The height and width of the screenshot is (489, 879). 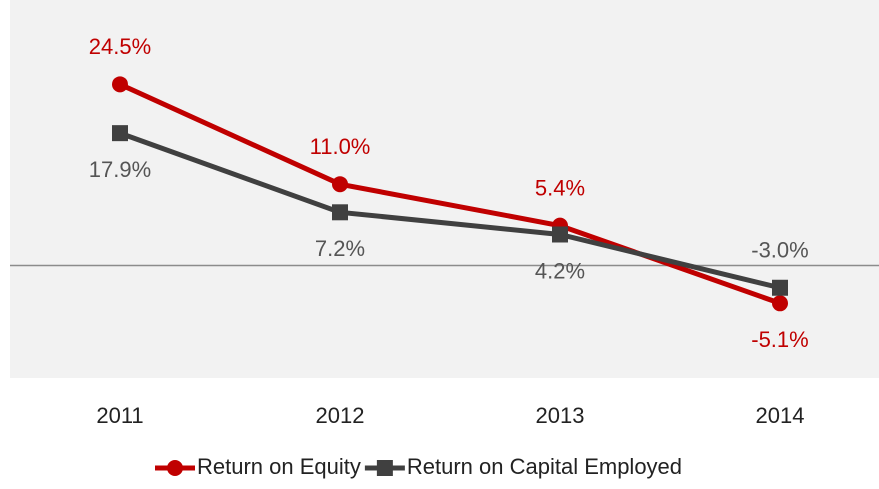 I want to click on legend-label: Return on Capital Employed, so click(x=544, y=466).